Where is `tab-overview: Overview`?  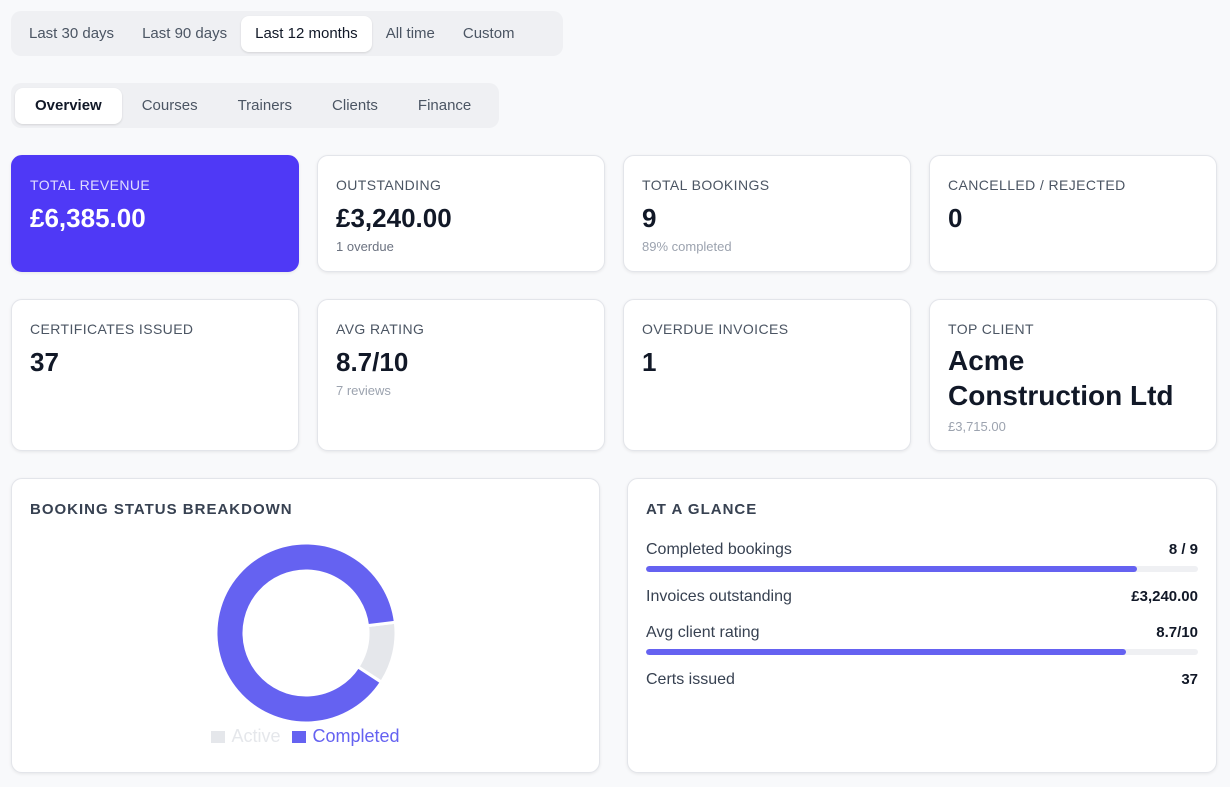 tab-overview: Overview is located at coordinates (68, 105).